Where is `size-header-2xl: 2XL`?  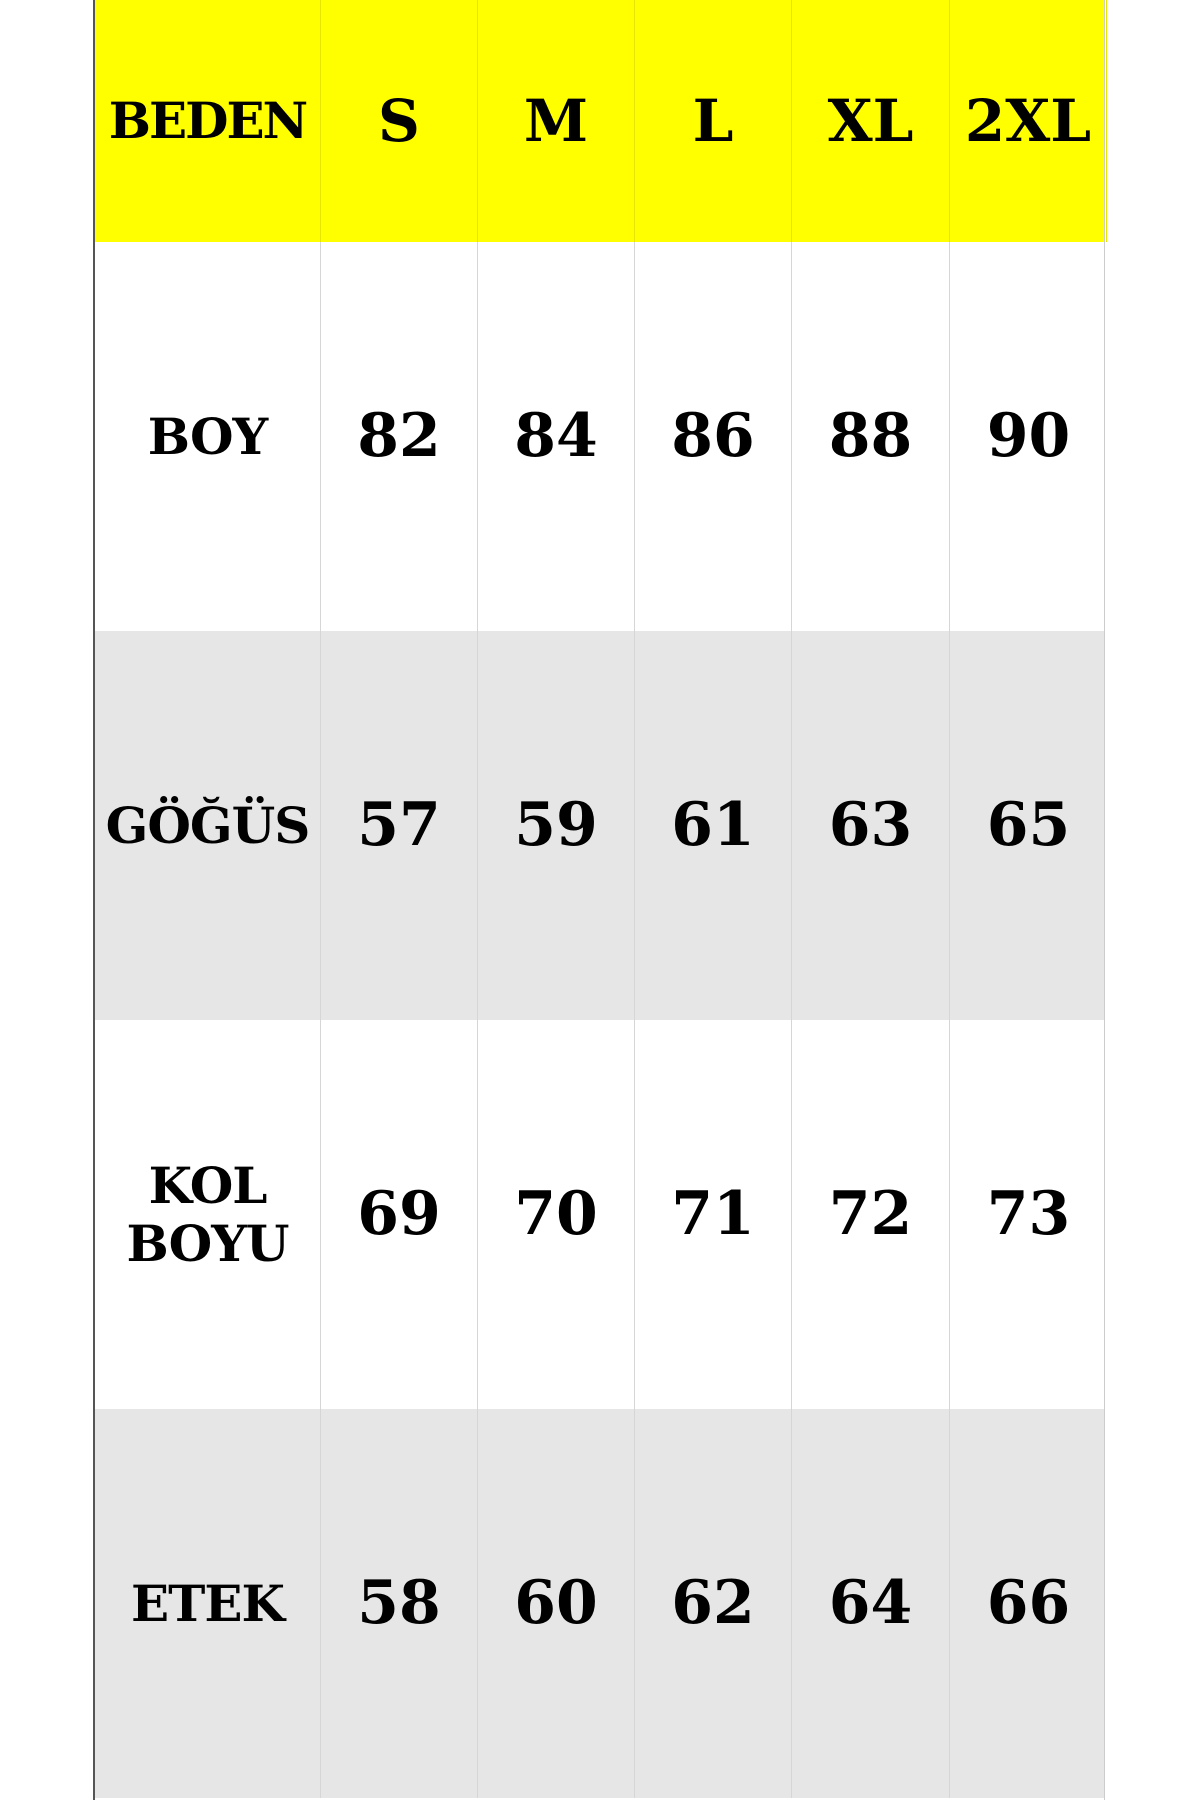 size-header-2xl: 2XL is located at coordinates (1028, 121).